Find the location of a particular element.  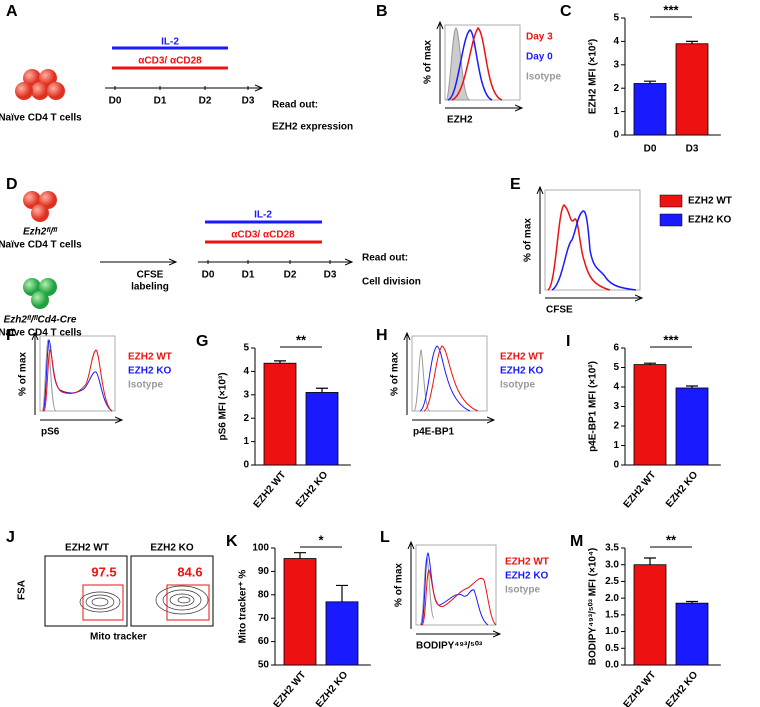

panel-label: K is located at coordinates (232, 541).